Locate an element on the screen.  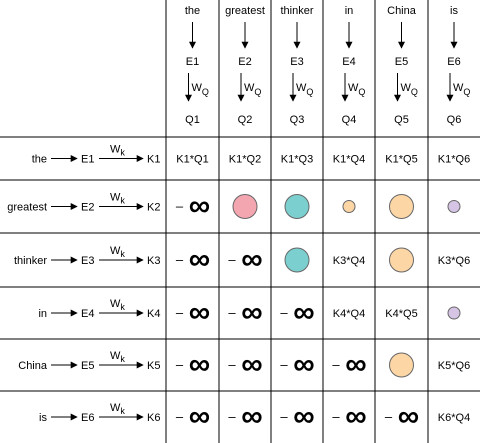
header-embedding: E3 is located at coordinates (296, 62).